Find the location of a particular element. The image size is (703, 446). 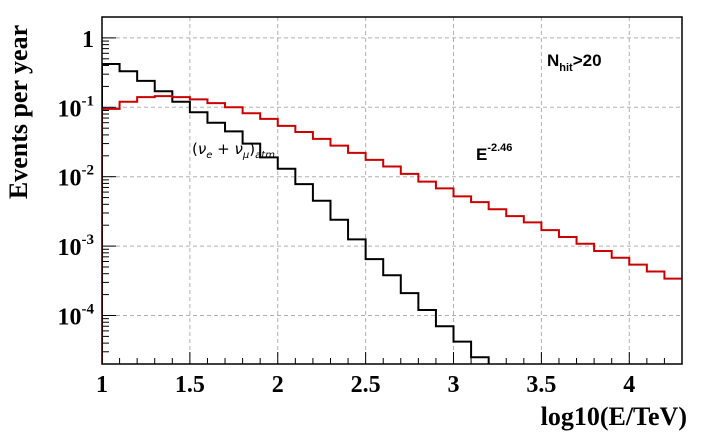

y-tick-labels: 1 10⁻¹ 10⁻² 10⁻³ 10⁻⁴ is located at coordinates (76, 179).